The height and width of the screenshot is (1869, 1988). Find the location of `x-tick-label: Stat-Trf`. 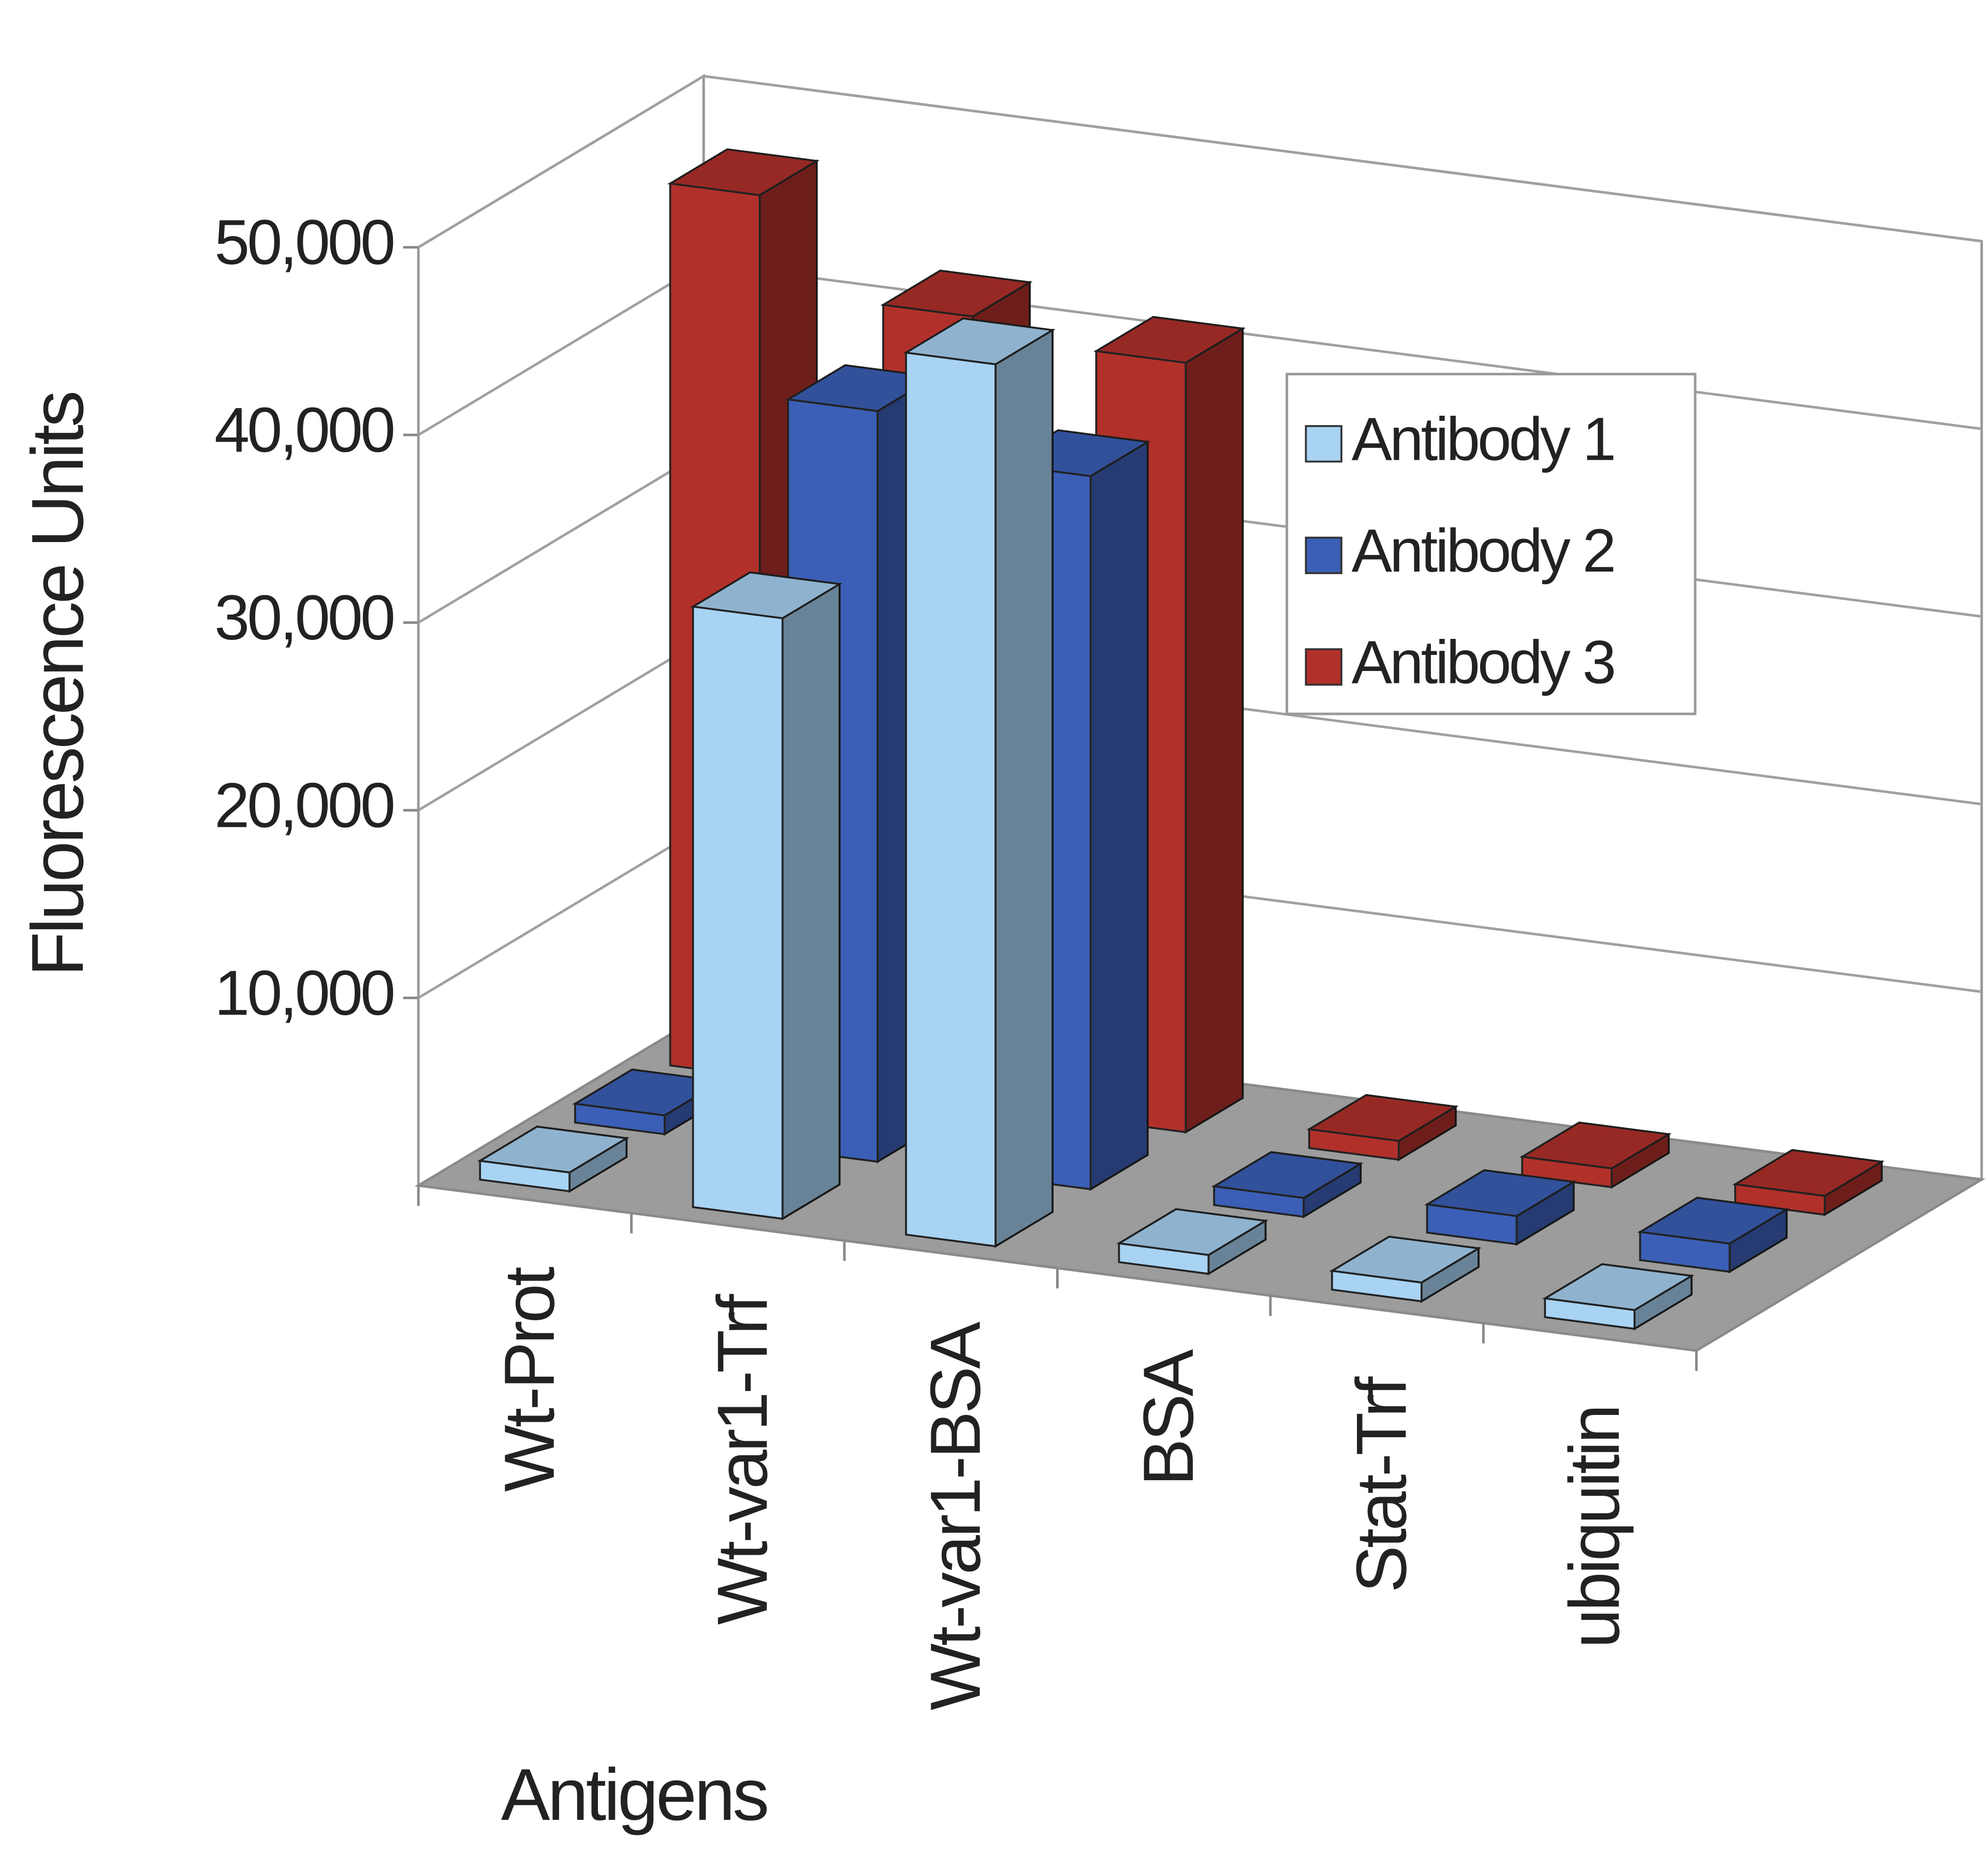

x-tick-label: Stat-Trf is located at coordinates (1381, 1484).